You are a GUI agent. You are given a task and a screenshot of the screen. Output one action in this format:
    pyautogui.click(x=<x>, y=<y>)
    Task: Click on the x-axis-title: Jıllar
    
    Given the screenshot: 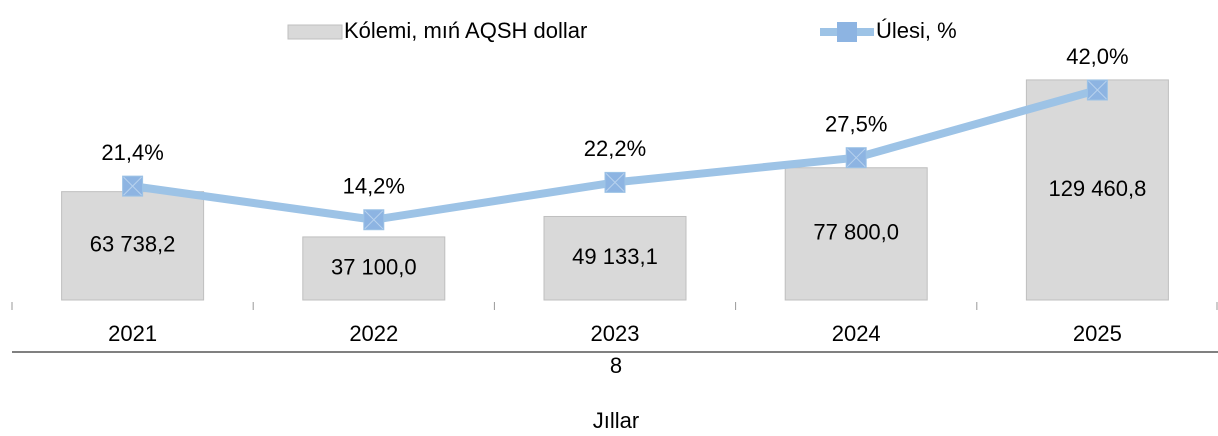 What is the action you would take?
    pyautogui.click(x=616, y=420)
    